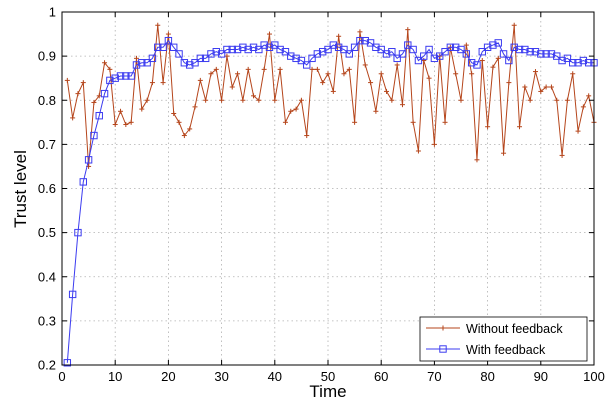 This screenshot has width=611, height=402. What do you see at coordinates (47, 188) in the screenshot?
I see `y-tick-label: 0.6` at bounding box center [47, 188].